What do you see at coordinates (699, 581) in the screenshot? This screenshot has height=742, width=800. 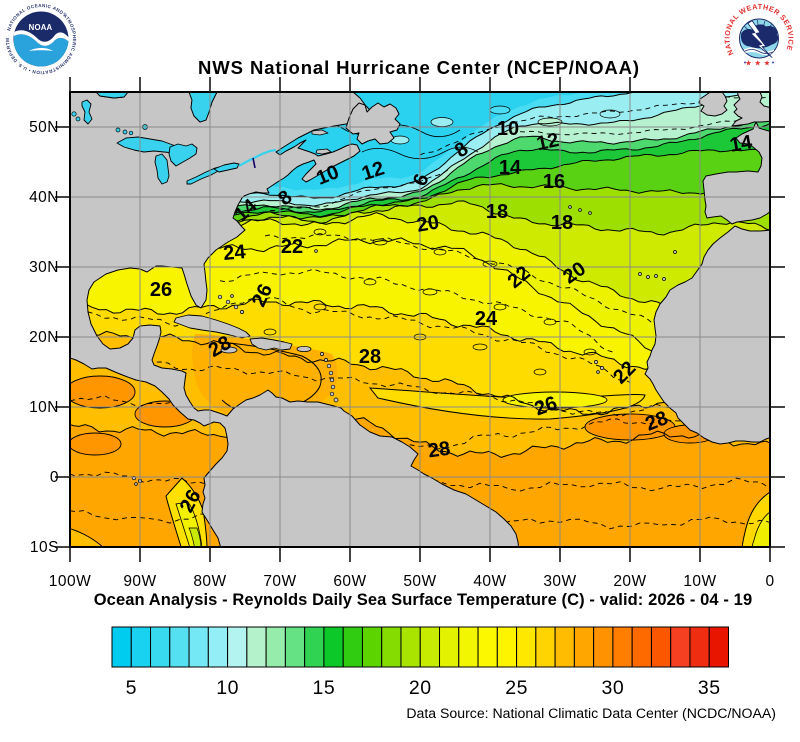 I see `svg-text: 10W` at bounding box center [699, 581].